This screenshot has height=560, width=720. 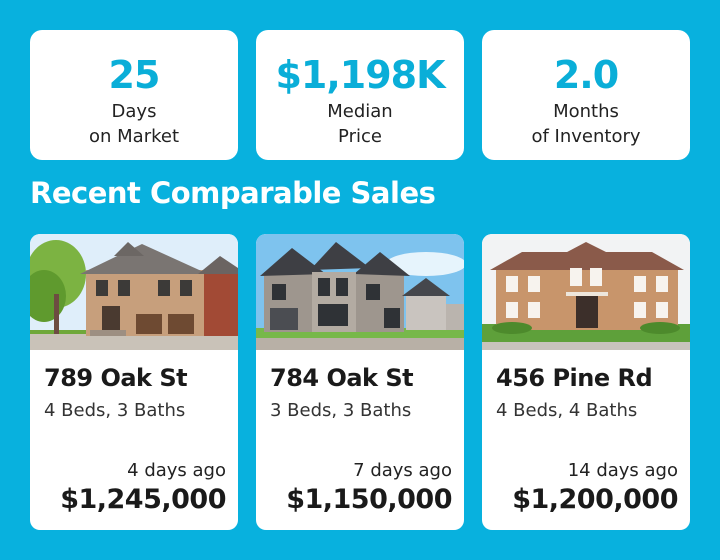 What do you see at coordinates (176, 470) in the screenshot?
I see `listing-sold-ago: 4 days ago` at bounding box center [176, 470].